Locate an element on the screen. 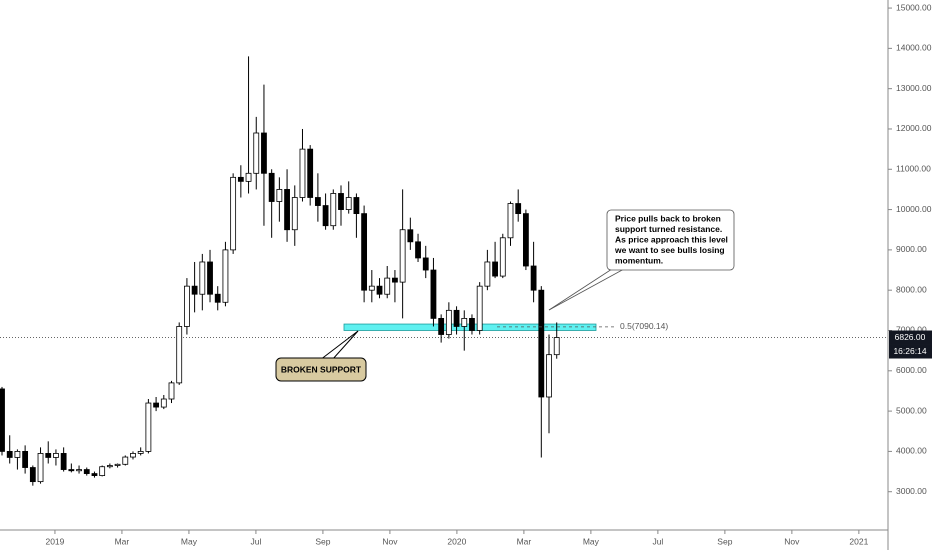  y-tick-label: 8000.00 is located at coordinates (911, 289).